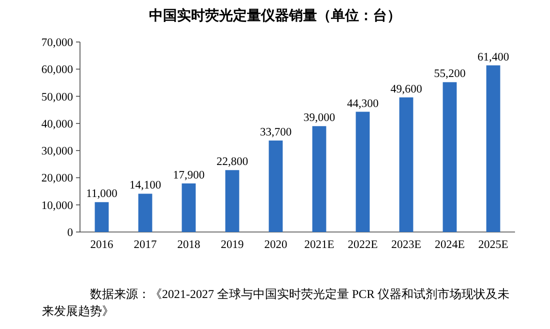 The image size is (550, 329). What do you see at coordinates (57, 206) in the screenshot?
I see `y-tick-label: 10,000` at bounding box center [57, 206].